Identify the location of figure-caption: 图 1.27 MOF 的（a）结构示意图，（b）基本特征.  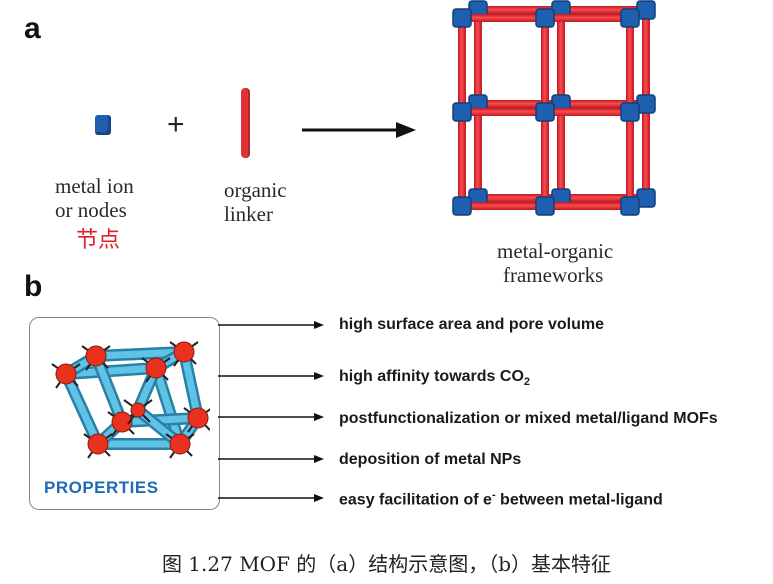
(386, 564).